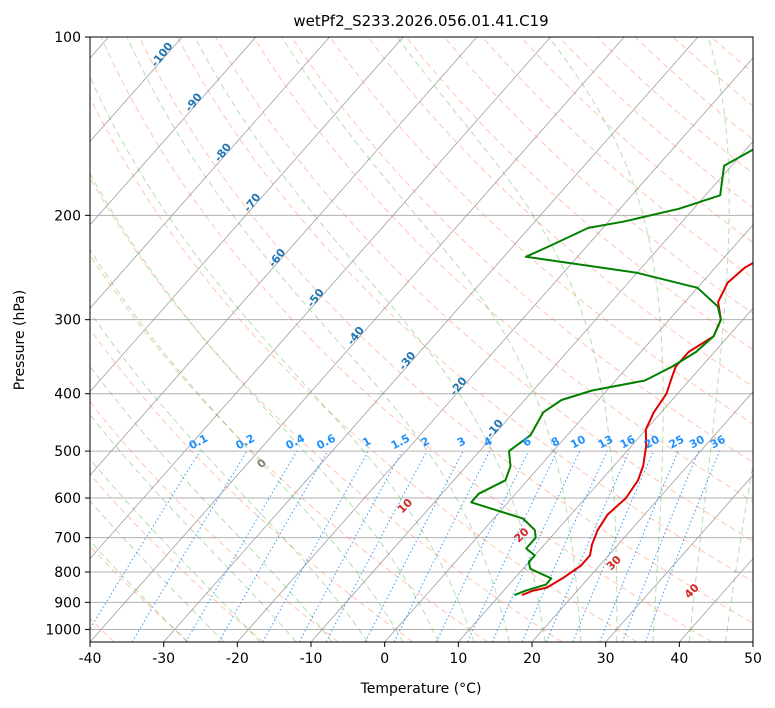 The image size is (775, 708). Describe the element at coordinates (421, 689) in the screenshot. I see `x-axis-label: Temperature (°C)` at that location.